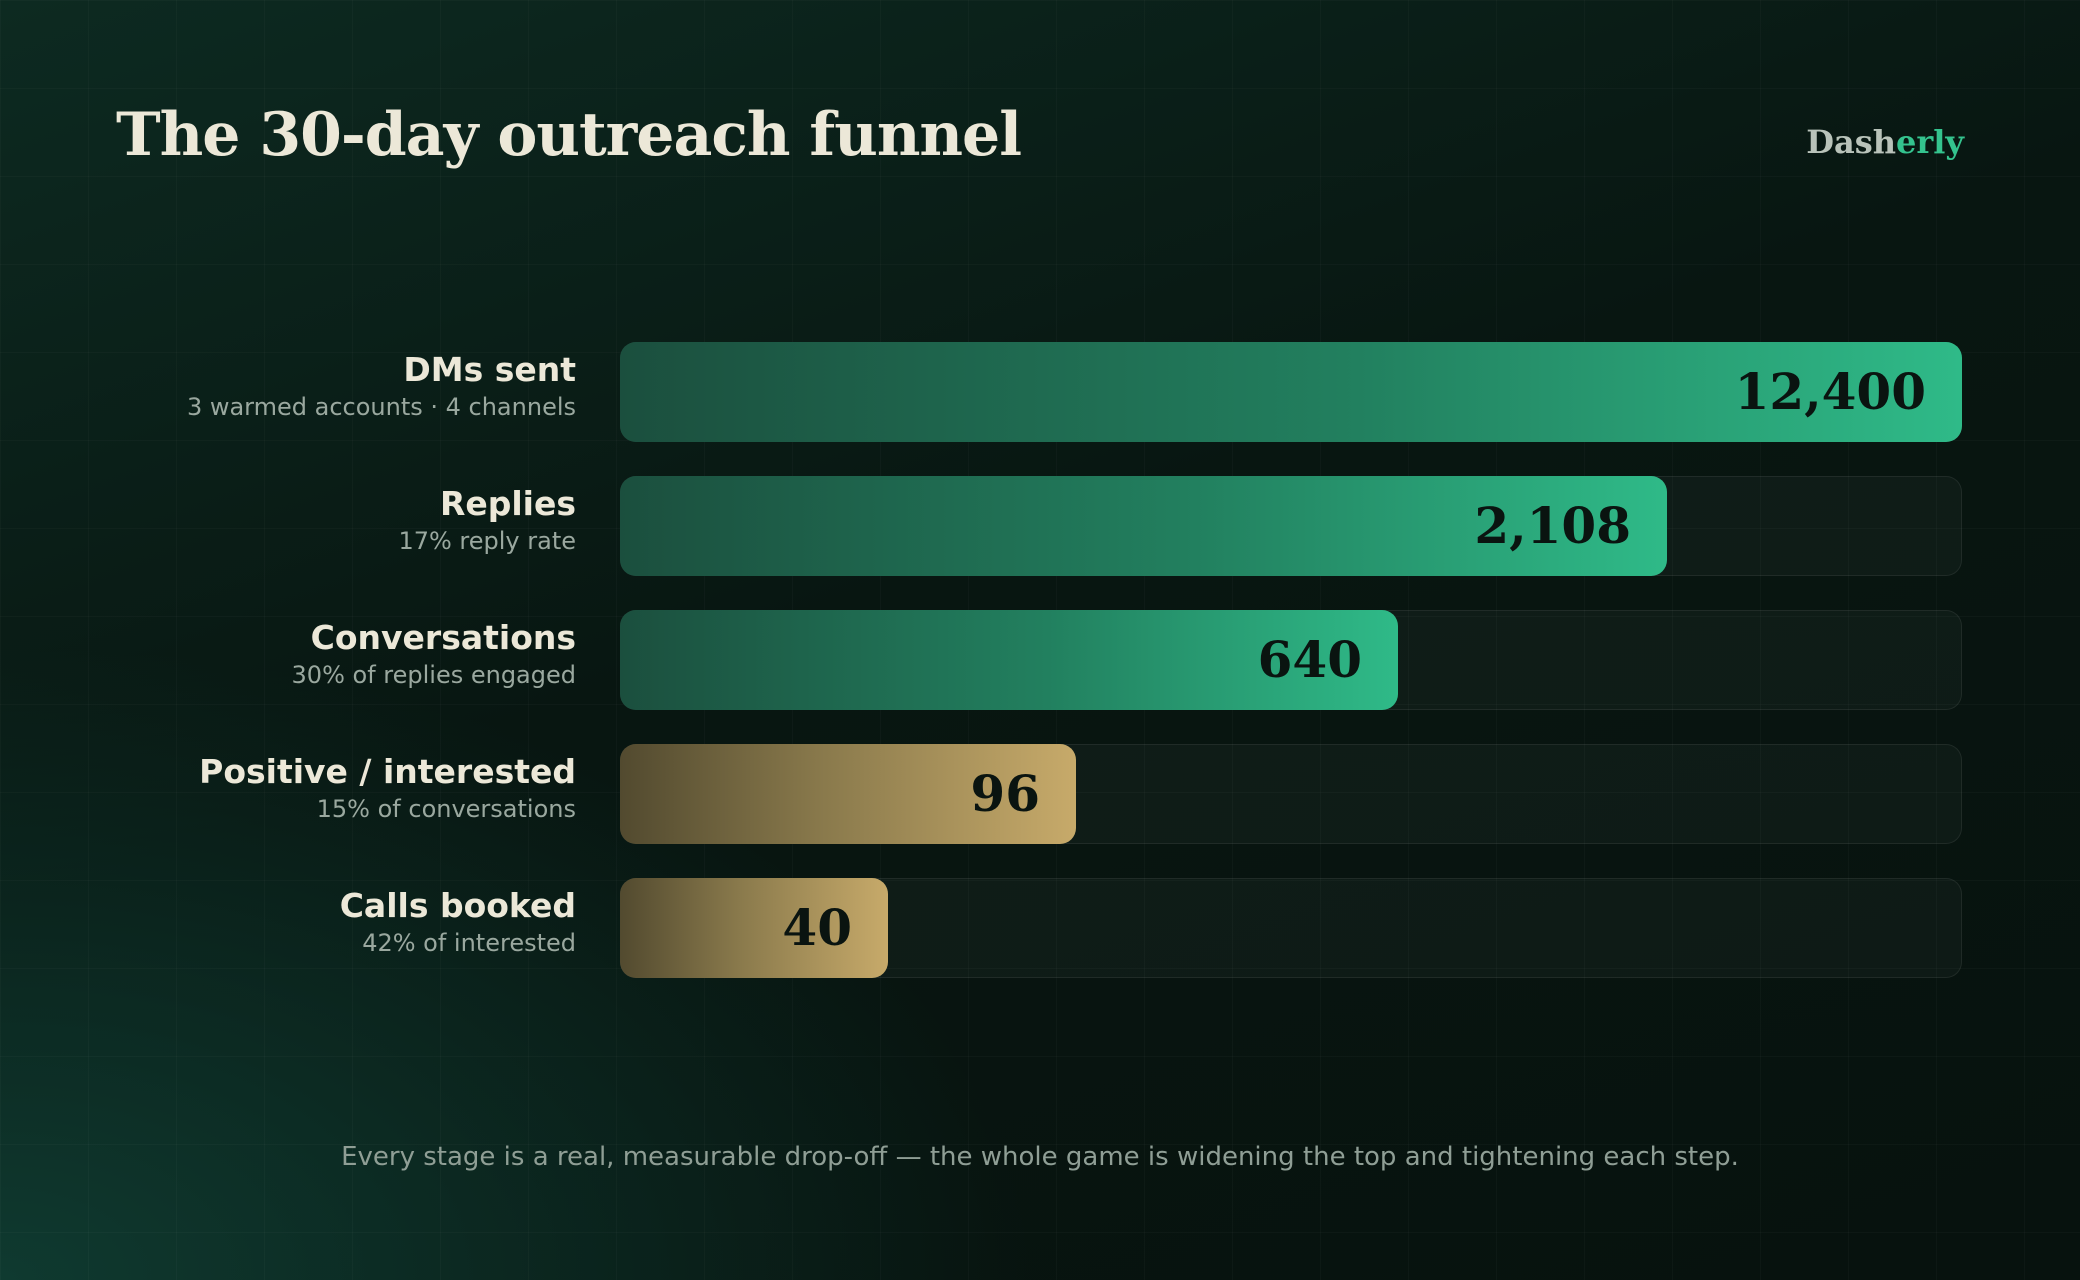 Image resolution: width=2080 pixels, height=1280 pixels. Describe the element at coordinates (443, 637) in the screenshot. I see `stage-name: Conversations` at that location.